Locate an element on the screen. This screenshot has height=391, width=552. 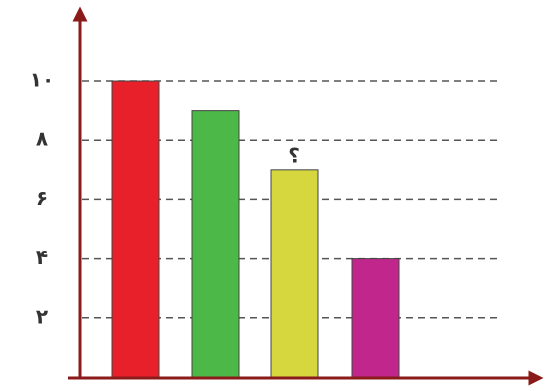
y-tick-label: ۸ is located at coordinates (42, 139).